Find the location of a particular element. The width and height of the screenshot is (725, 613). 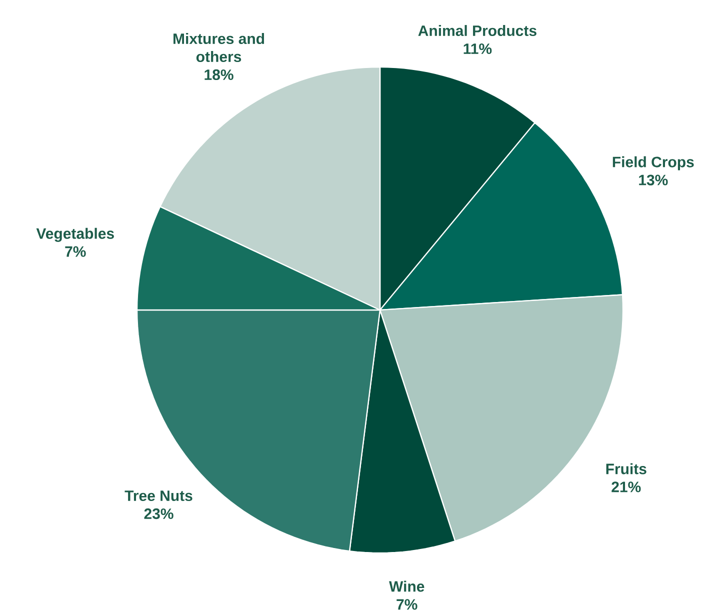

slice-label: Field Crops is located at coordinates (653, 163).